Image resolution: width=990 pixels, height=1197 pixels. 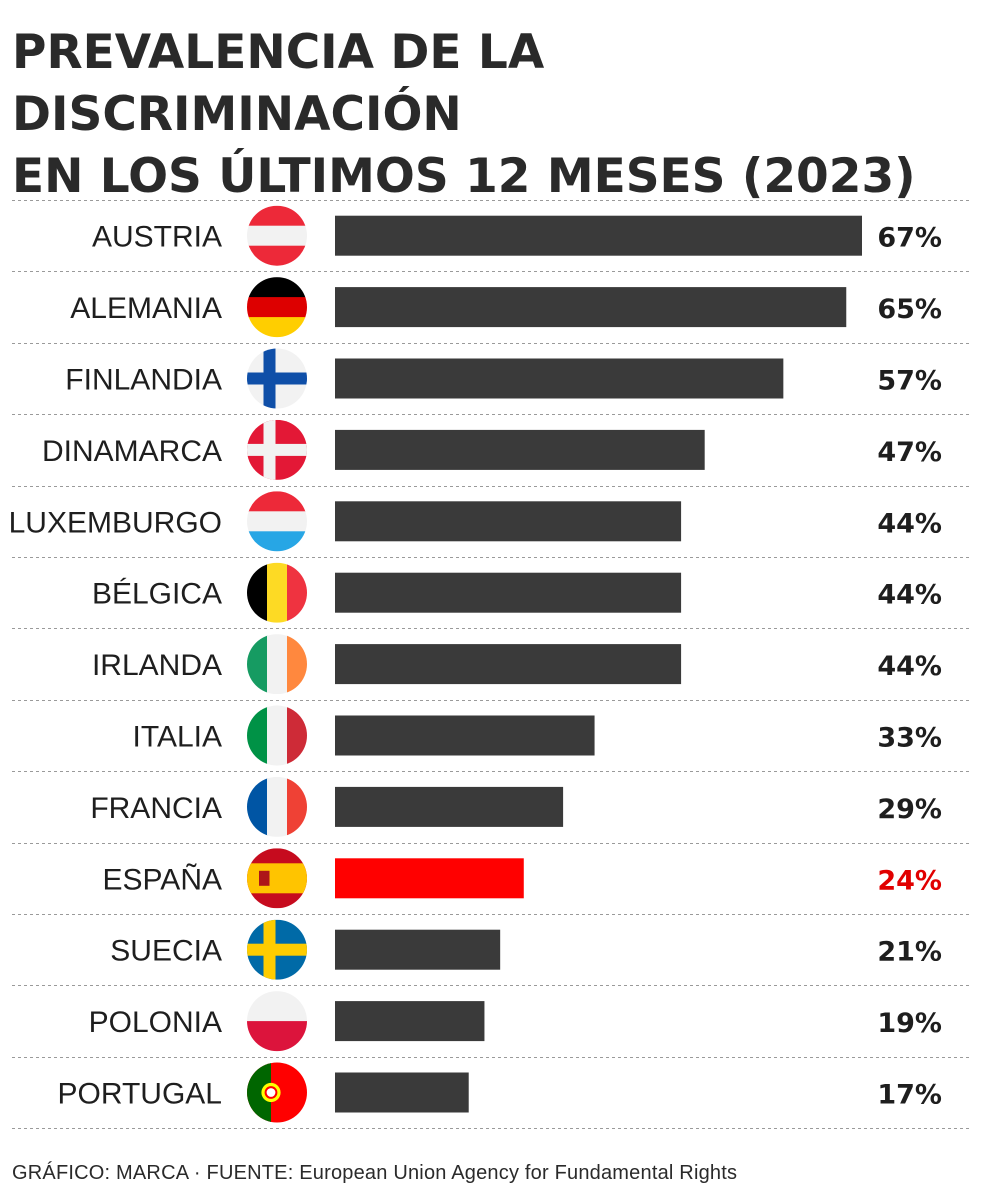 What do you see at coordinates (156, 808) in the screenshot?
I see `category-label: FRANCIA` at bounding box center [156, 808].